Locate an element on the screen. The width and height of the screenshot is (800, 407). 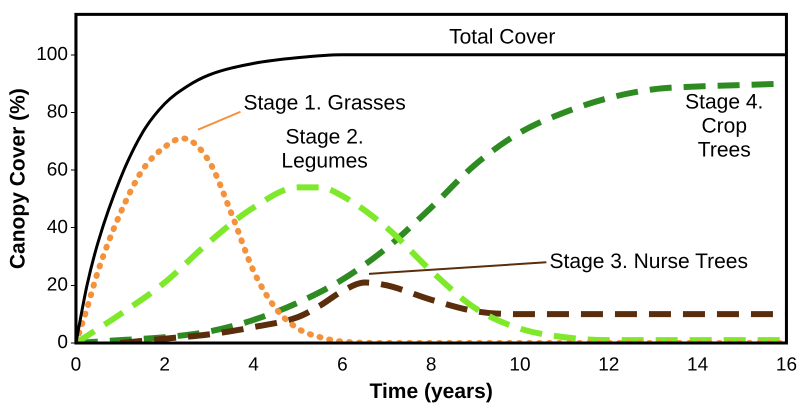
y-tick-label: 100 is located at coordinates (52, 54).